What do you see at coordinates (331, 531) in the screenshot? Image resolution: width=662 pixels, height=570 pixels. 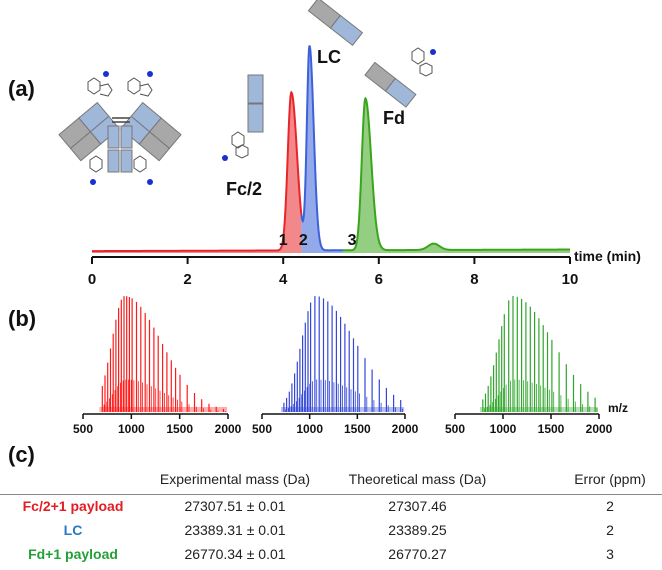 I see `table-row: LC 23389.31 ± 0.01 23389.25 2` at bounding box center [331, 531].